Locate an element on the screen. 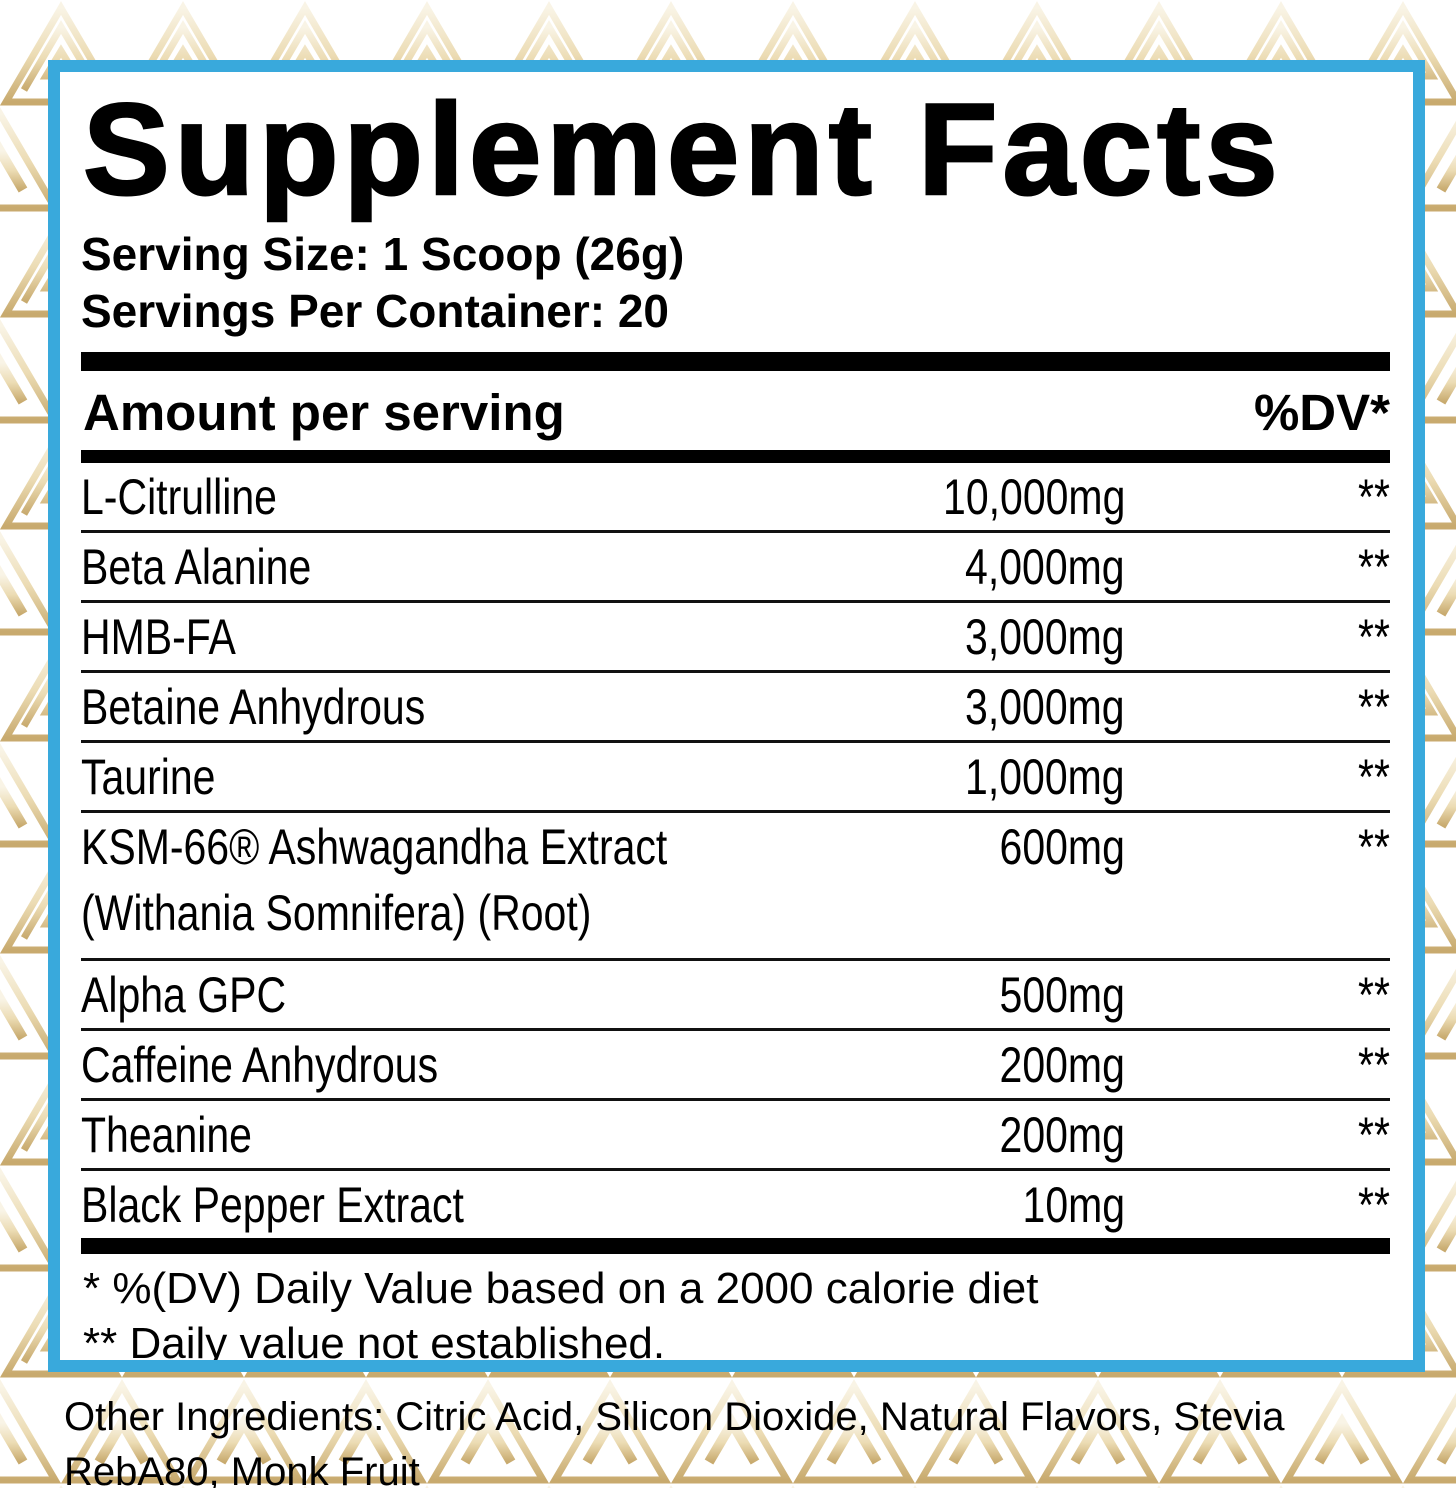 The height and width of the screenshot is (1488, 1456). ingredient-name: Taurine is located at coordinates (148, 776).